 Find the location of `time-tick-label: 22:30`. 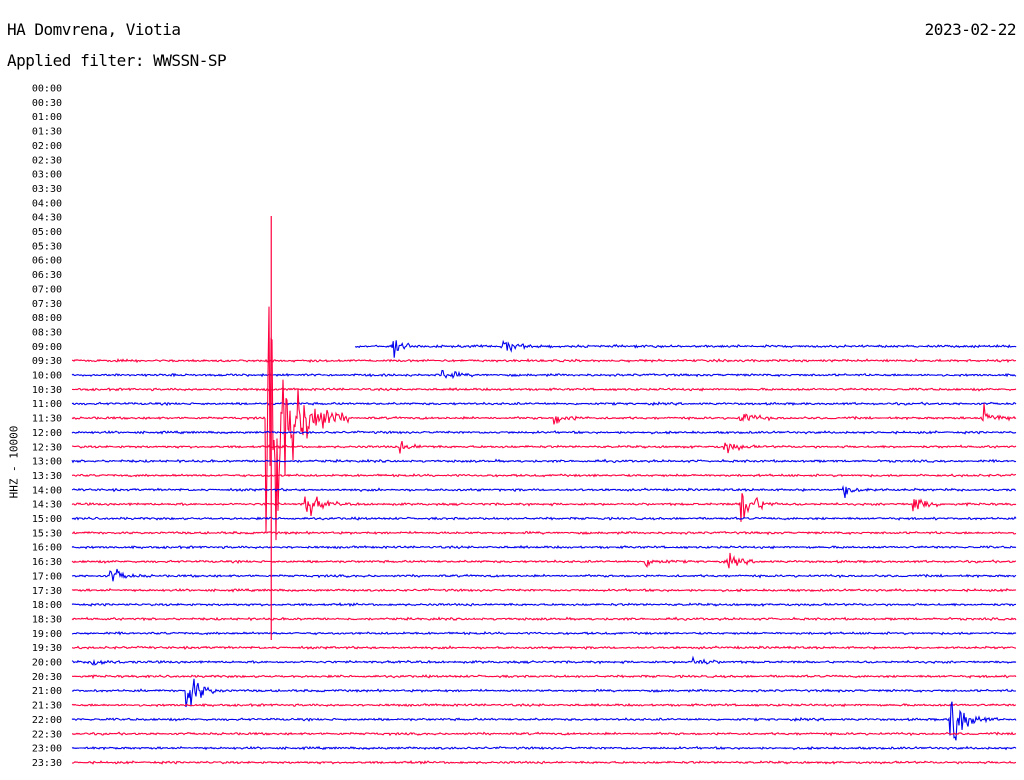

time-tick-label: 22:30 is located at coordinates (47, 734).